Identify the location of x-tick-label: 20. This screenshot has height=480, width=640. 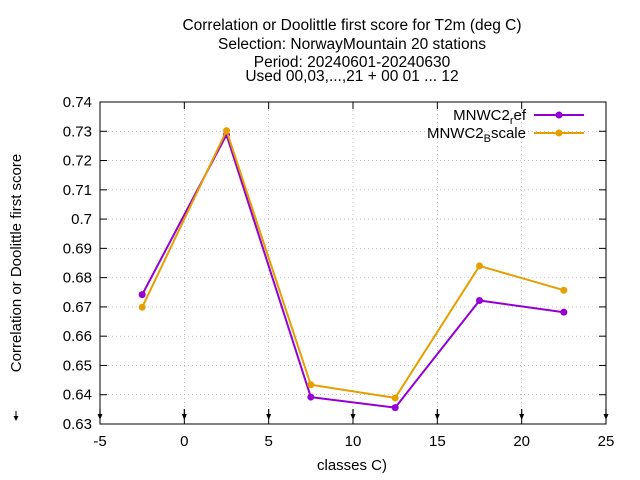
(521, 441).